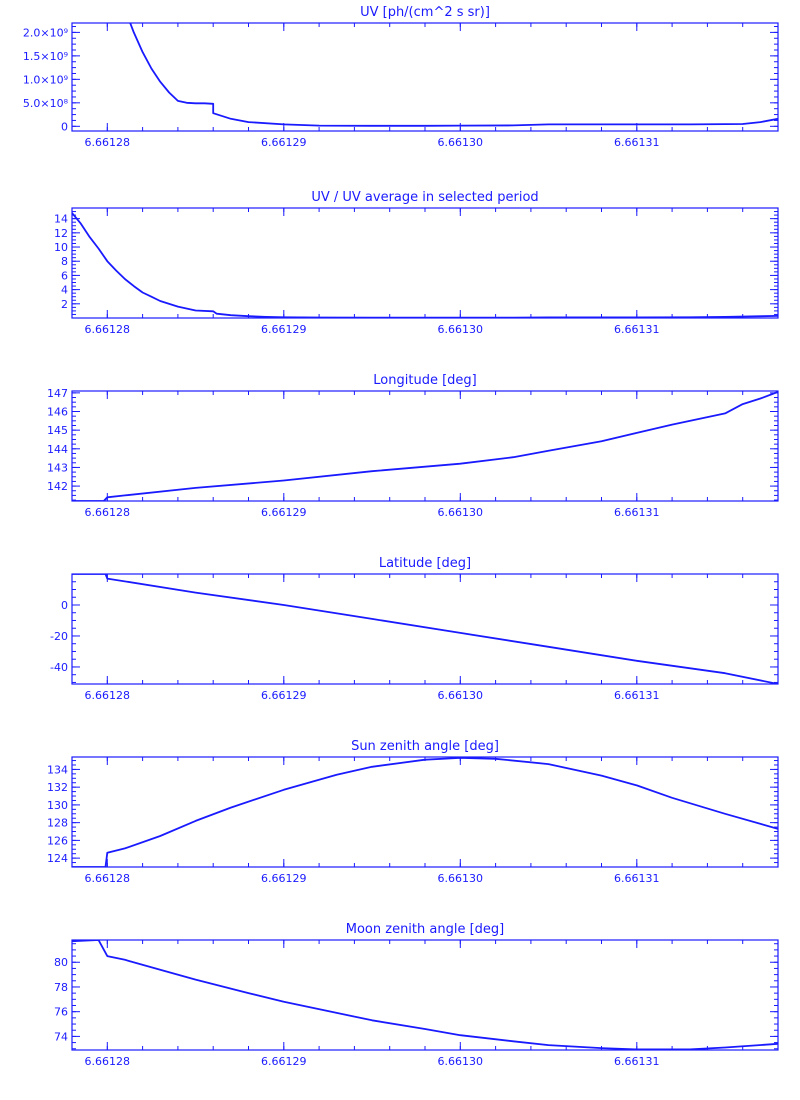 The width and height of the screenshot is (800, 1100). Describe the element at coordinates (57, 858) in the screenshot. I see `chart-4-y-tick-label: 124` at that location.